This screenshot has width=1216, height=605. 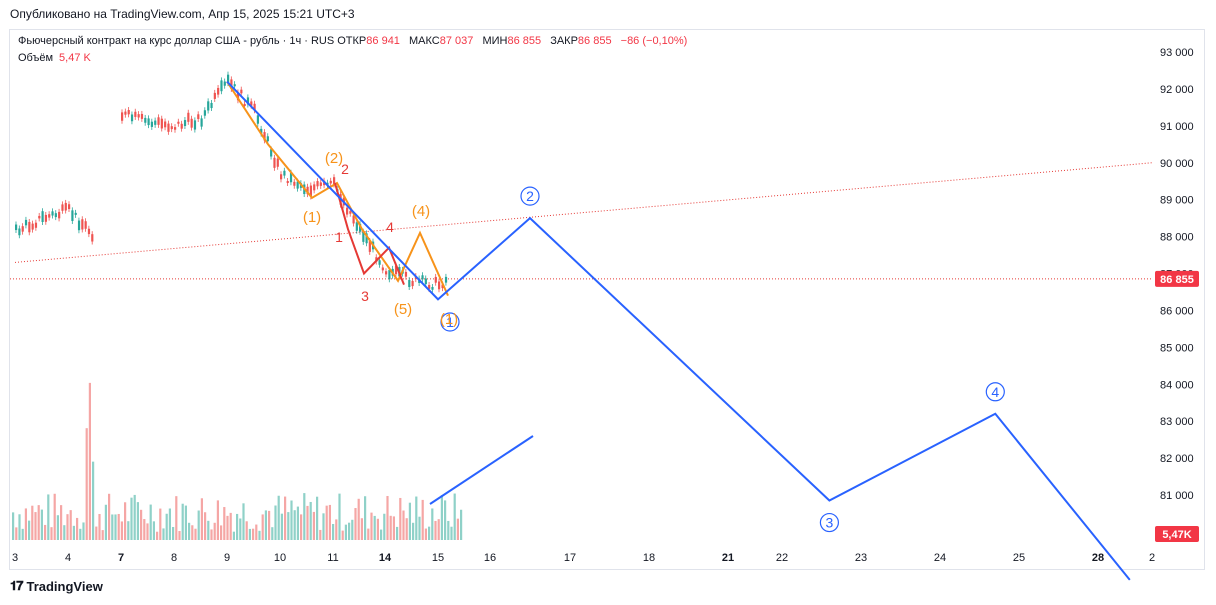 I want to click on wave-label-red: 1, so click(x=339, y=237).